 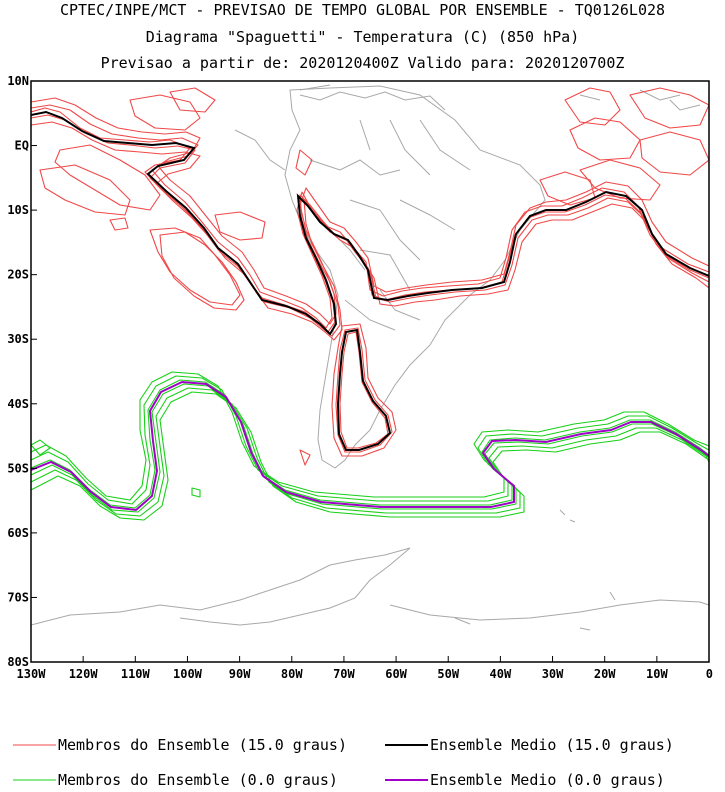 What do you see at coordinates (448, 674) in the screenshot?
I see `lon-tick-label: 50W` at bounding box center [448, 674].